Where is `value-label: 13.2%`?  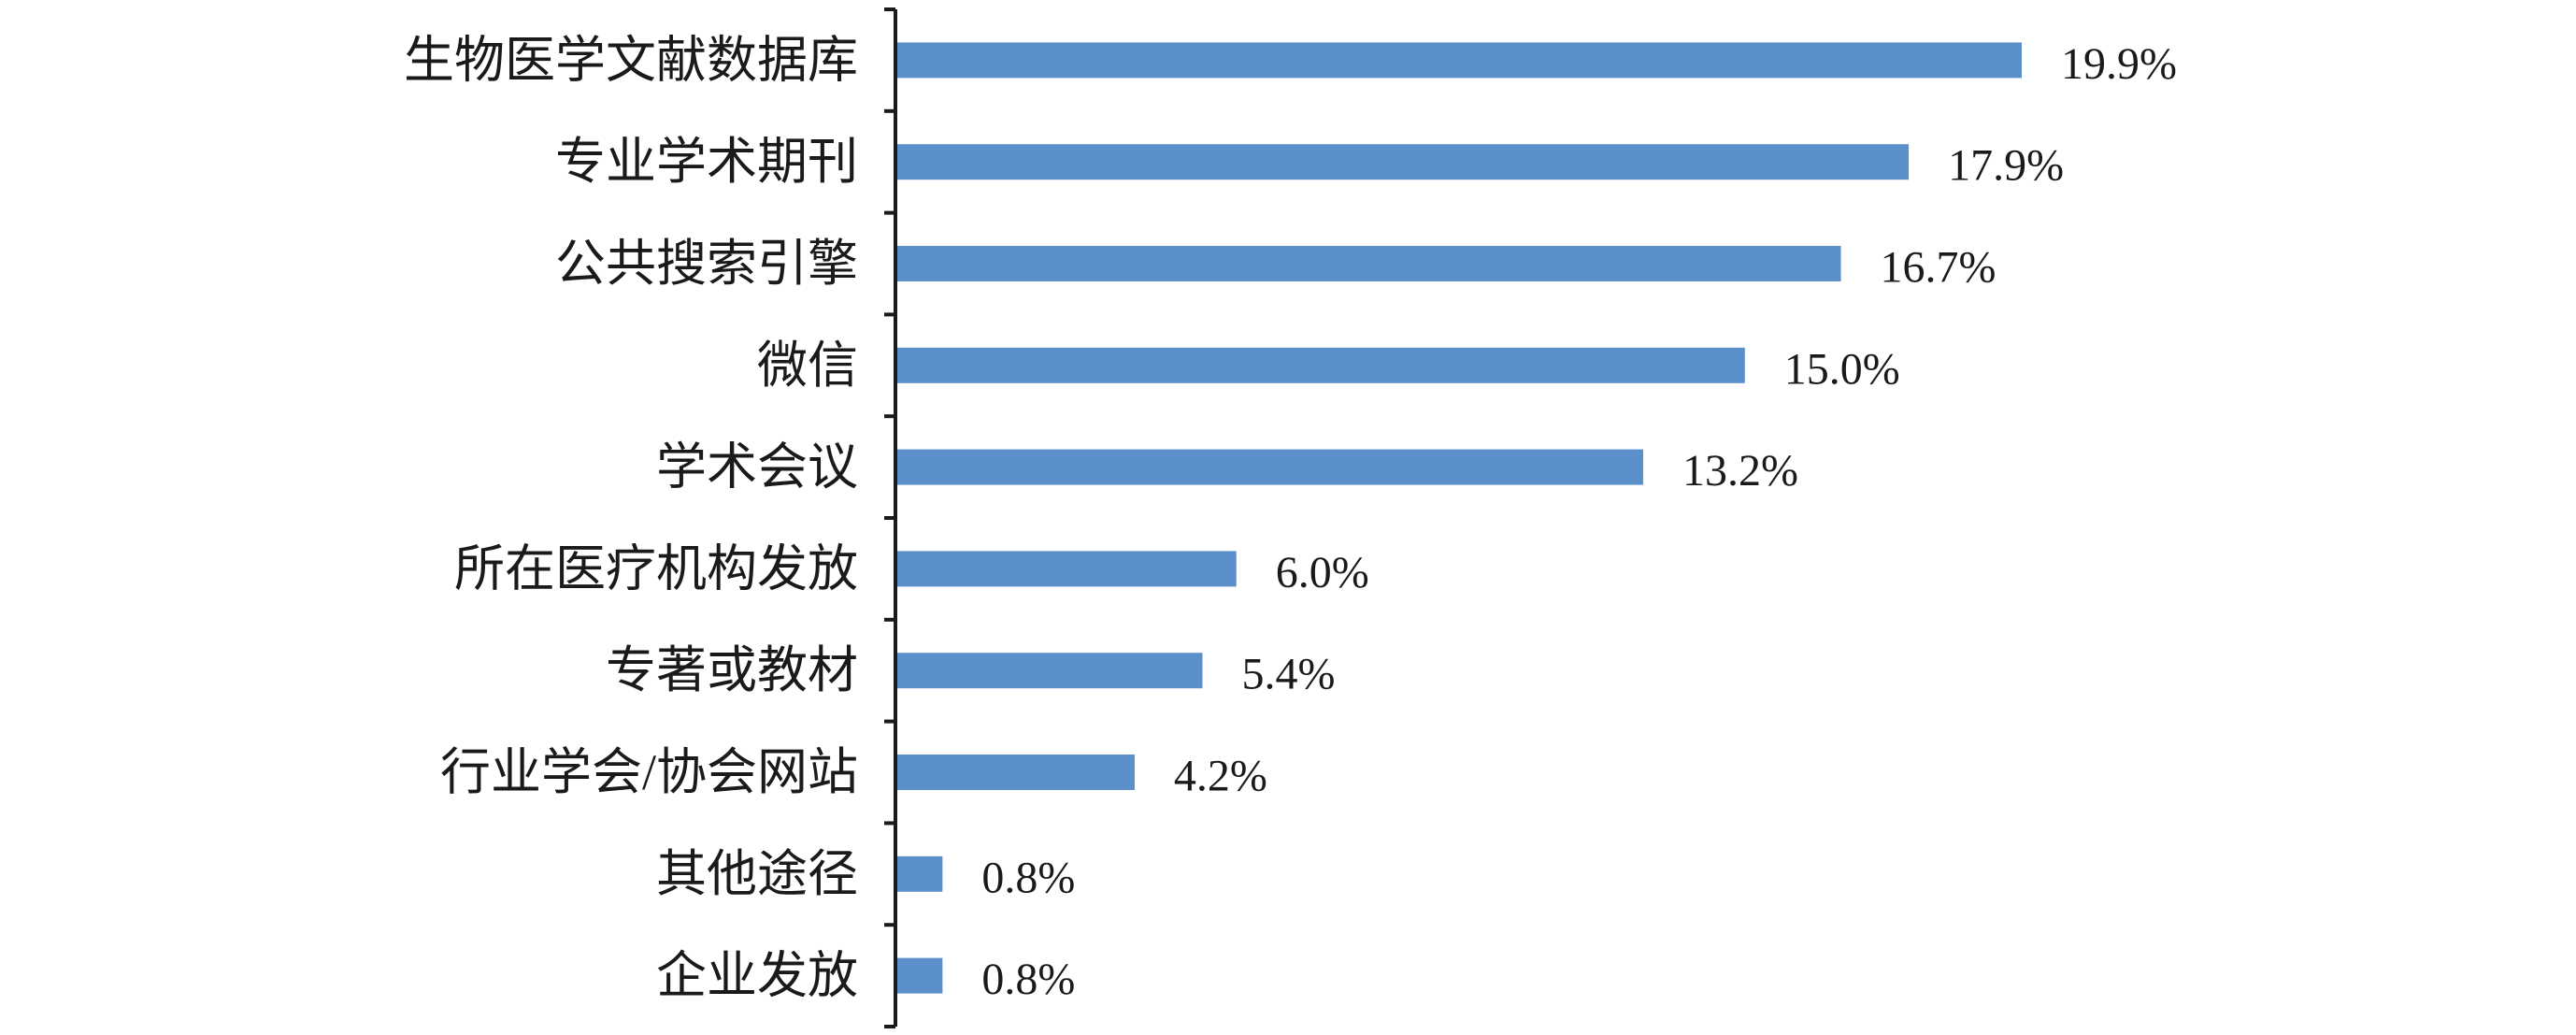 value-label: 13.2% is located at coordinates (1740, 471).